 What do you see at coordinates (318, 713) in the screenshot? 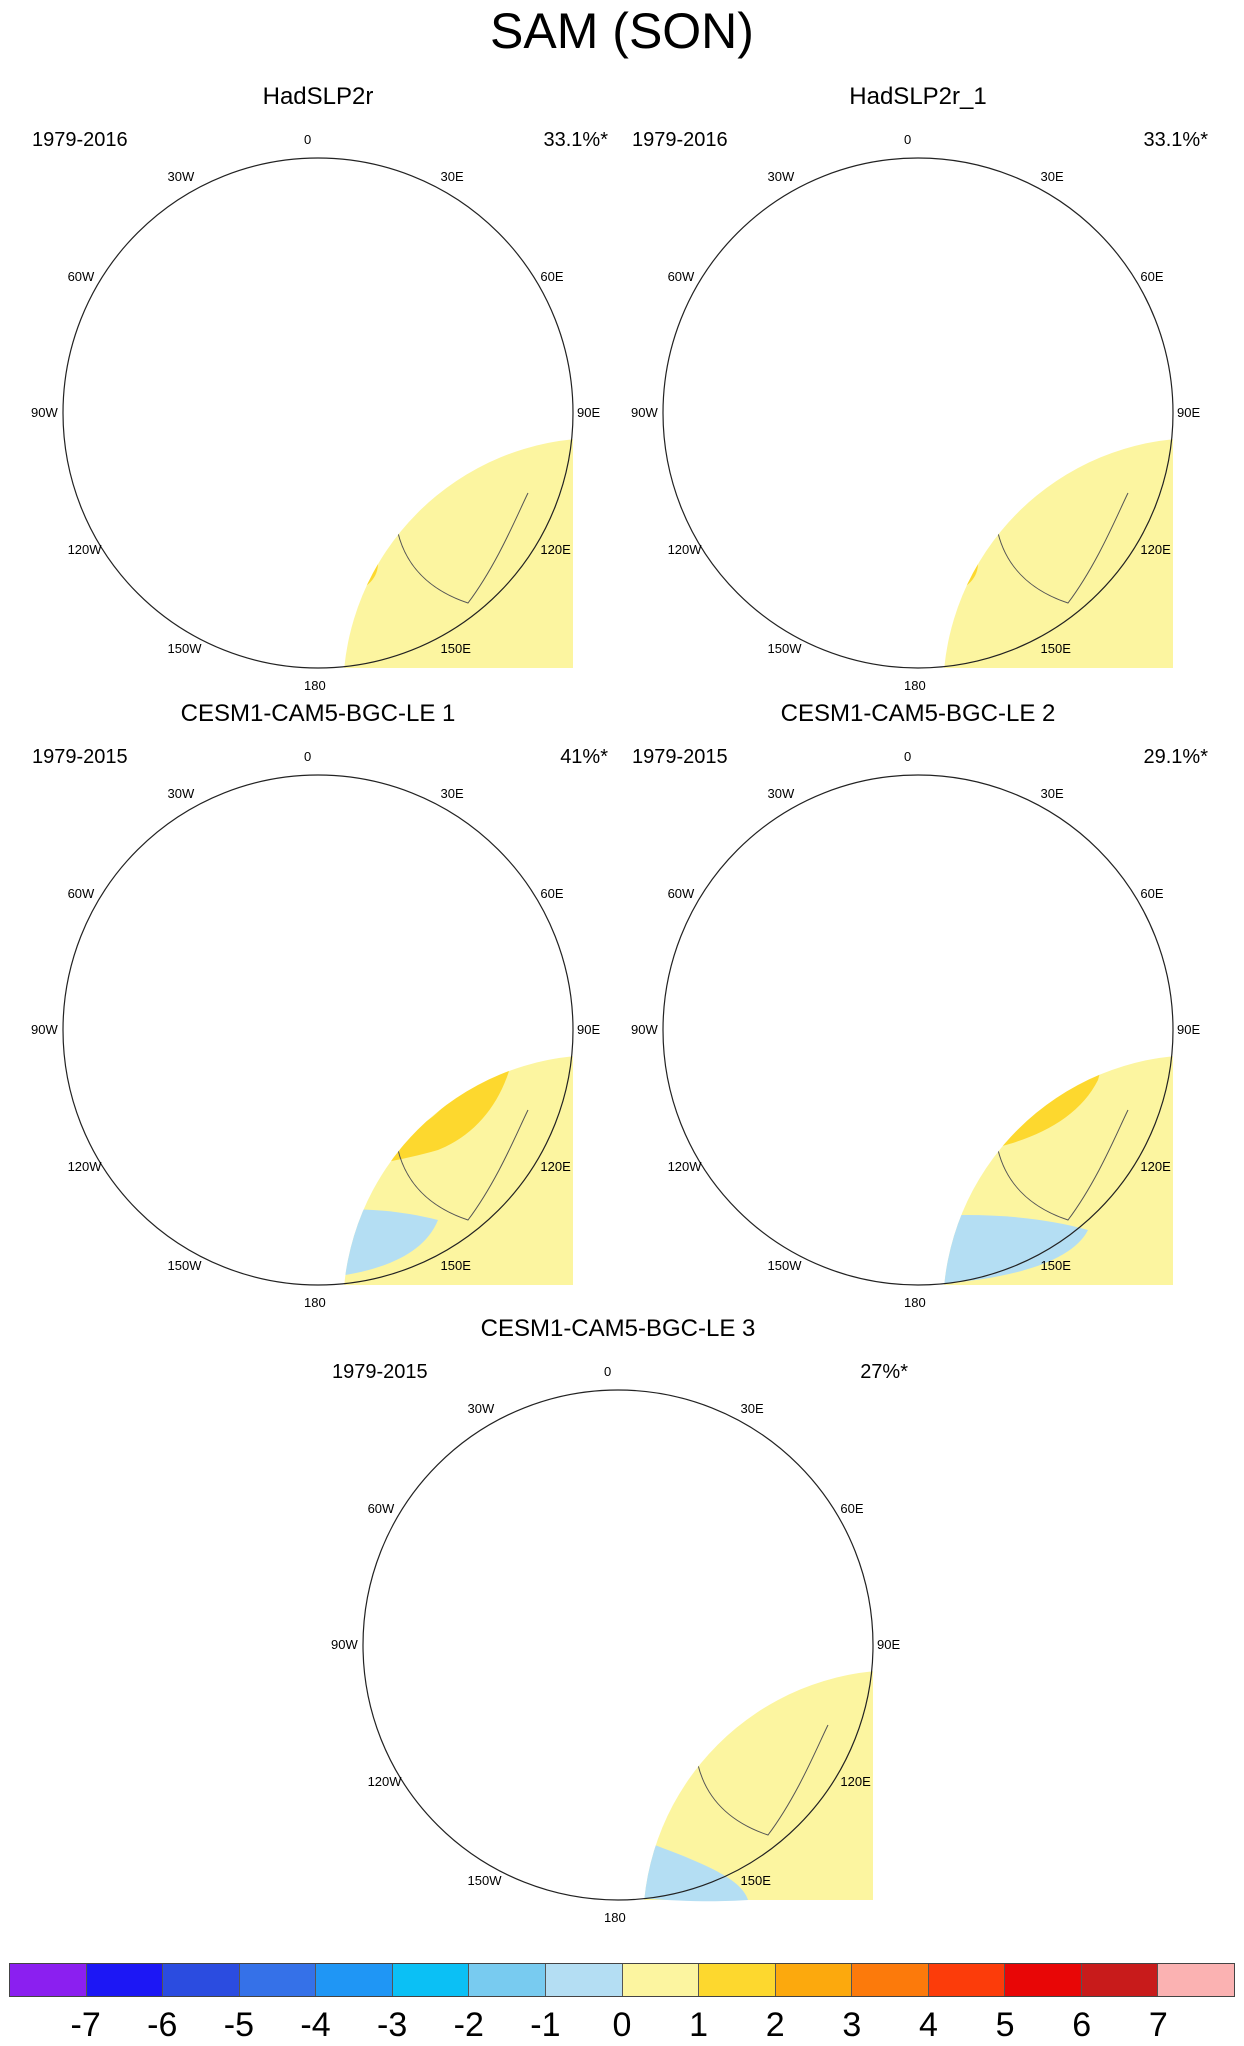
I see `panel-title: CESM1-CAM5-BGC-LE 1` at bounding box center [318, 713].